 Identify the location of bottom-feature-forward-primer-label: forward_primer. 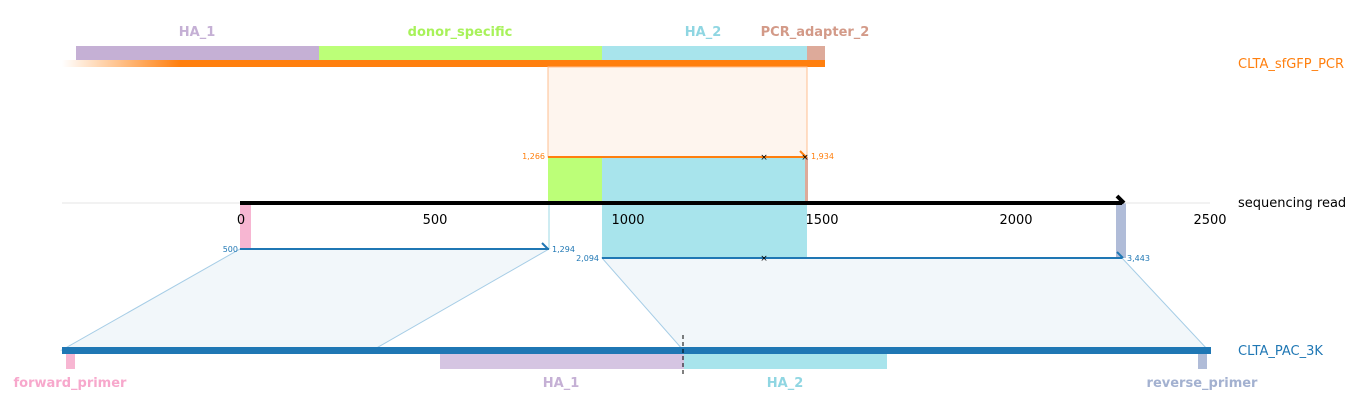
(71, 383).